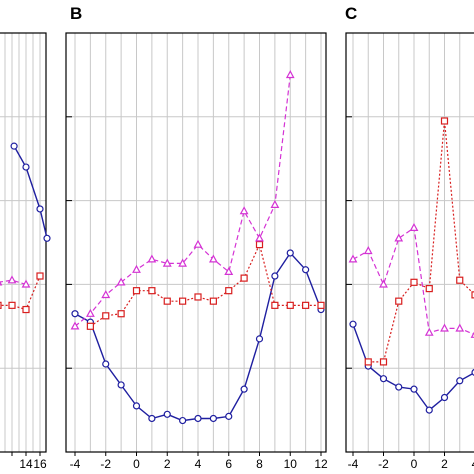  What do you see at coordinates (414, 464) in the screenshot?
I see `c-x-tick-label: 0` at bounding box center [414, 464].